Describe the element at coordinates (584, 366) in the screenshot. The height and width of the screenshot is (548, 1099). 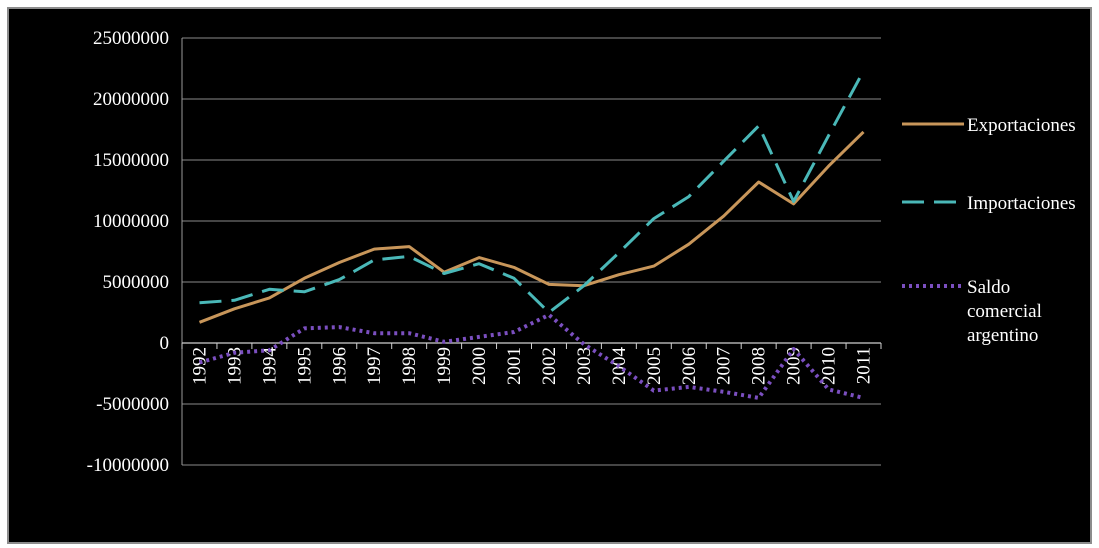
I see `x-tick-label: 2003` at that location.